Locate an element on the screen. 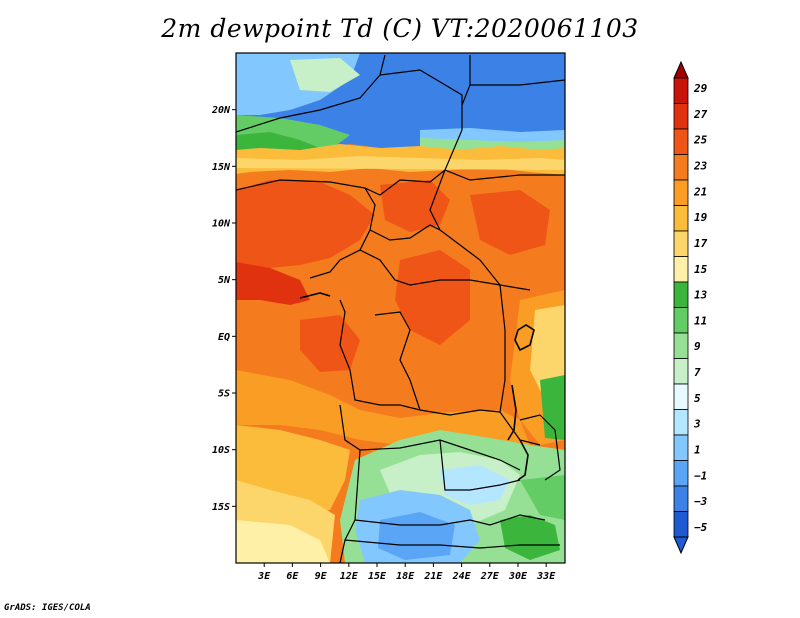 Image resolution: width=800 pixels, height=618 pixels. lon-label: 9E is located at coordinates (321, 576).